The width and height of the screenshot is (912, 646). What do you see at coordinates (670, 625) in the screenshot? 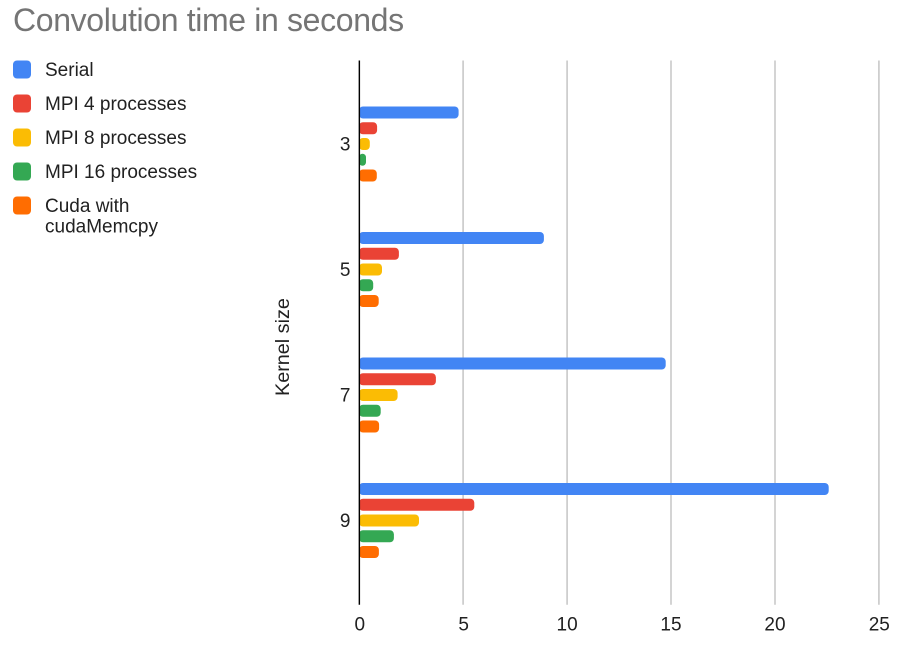
I see `svg-text: 15` at bounding box center [670, 625].